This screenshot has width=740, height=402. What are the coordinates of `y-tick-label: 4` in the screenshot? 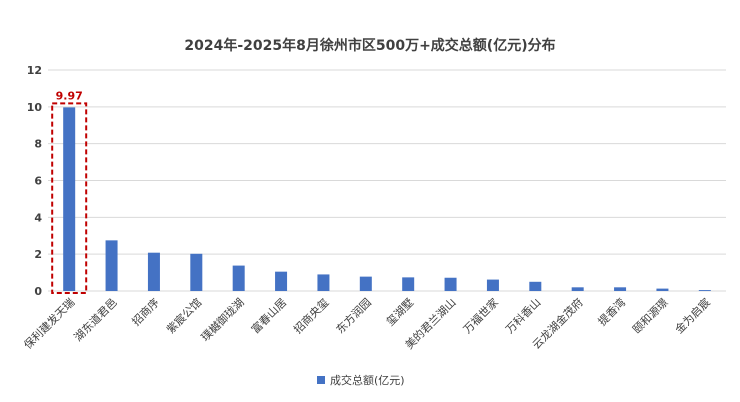 It's located at (38, 217).